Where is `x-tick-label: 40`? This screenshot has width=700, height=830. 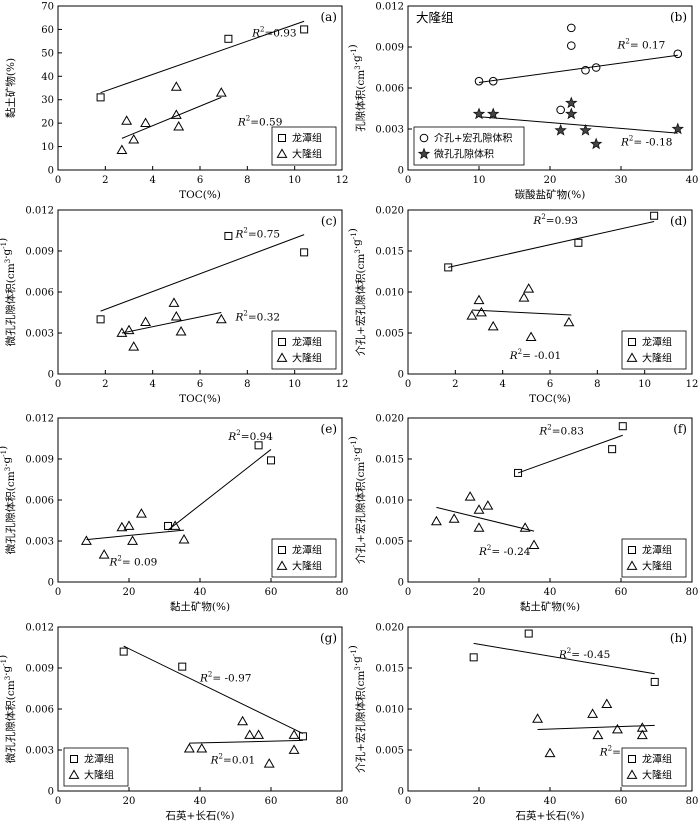 x-tick-label: 40 is located at coordinates (200, 592).